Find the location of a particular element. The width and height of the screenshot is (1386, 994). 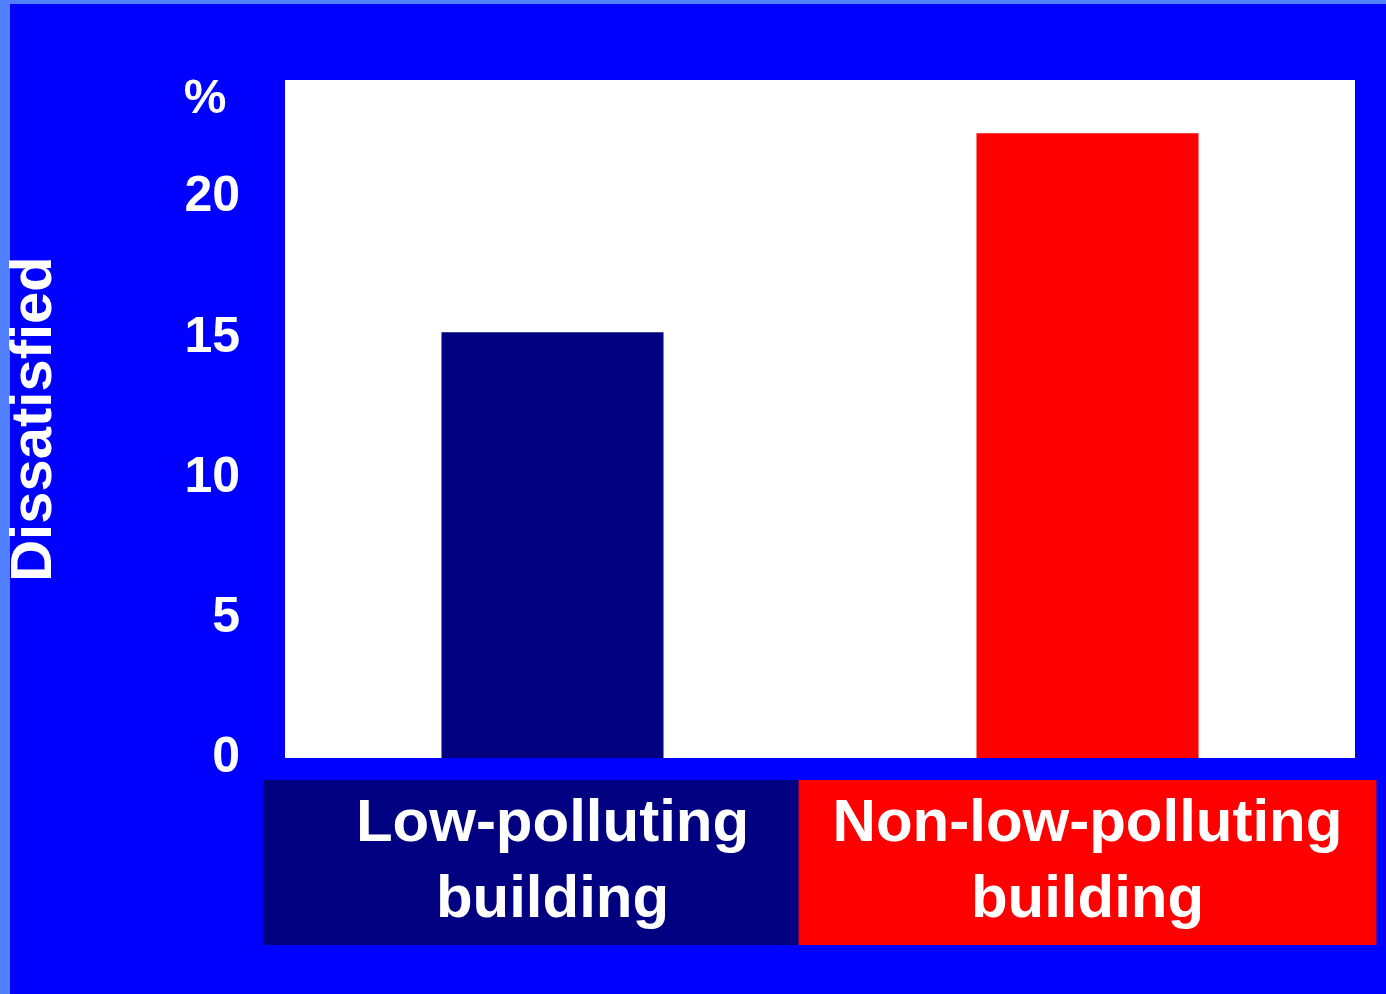

x-tick-label: Low-polluting building is located at coordinates (552, 859).